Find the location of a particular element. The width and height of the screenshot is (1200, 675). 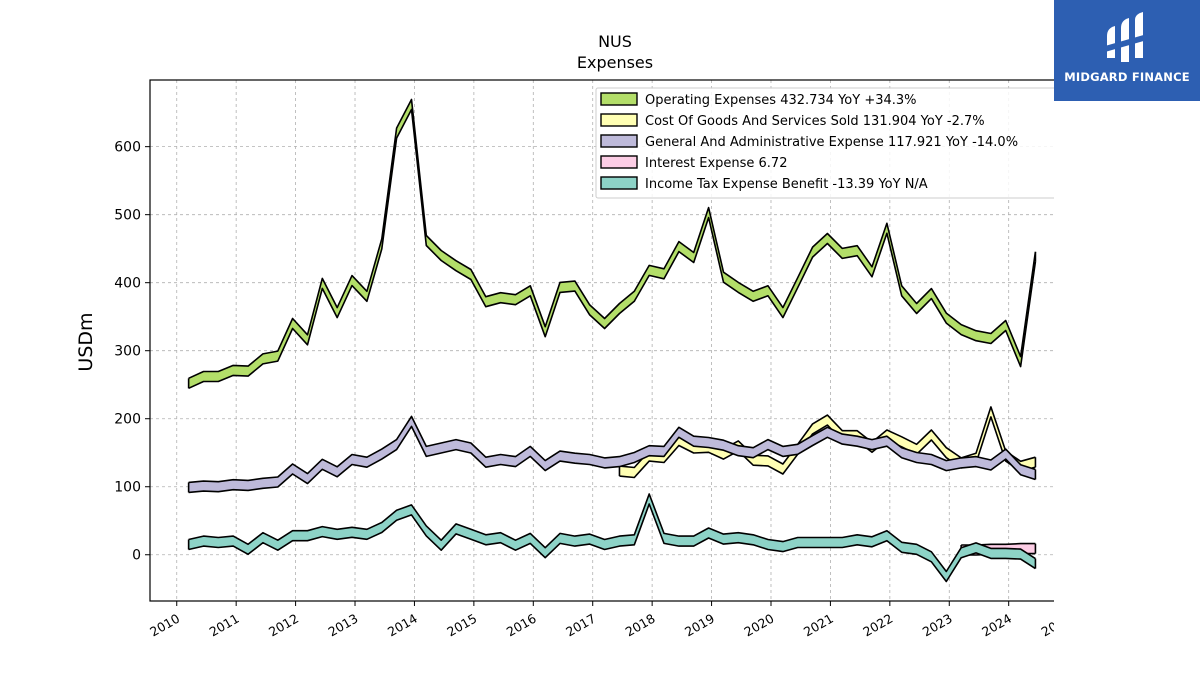

x-tick-label: 2011 is located at coordinates (224, 625).